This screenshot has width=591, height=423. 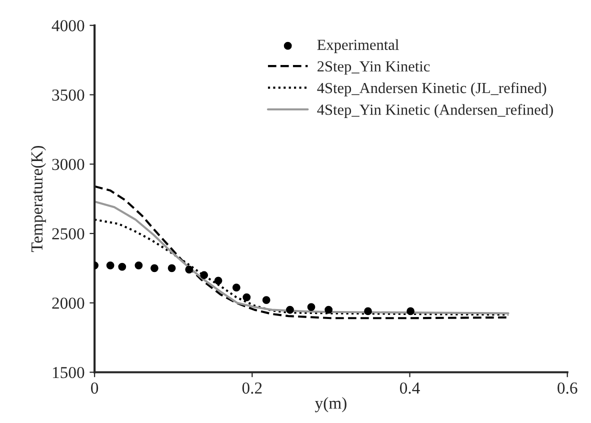 What do you see at coordinates (68, 303) in the screenshot?
I see `y-tick-label: 2000` at bounding box center [68, 303].